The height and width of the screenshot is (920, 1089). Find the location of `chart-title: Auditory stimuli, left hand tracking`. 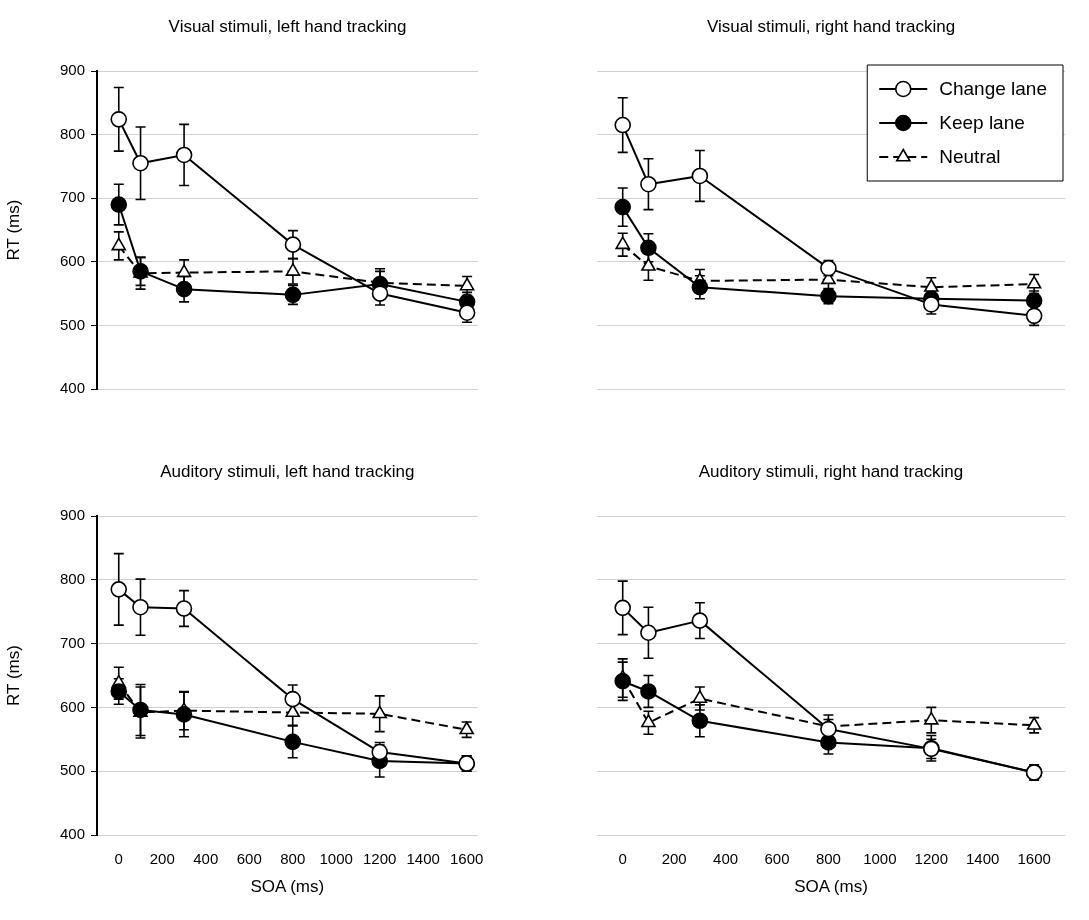

chart-title: Auditory stimuli, left hand tracking is located at coordinates (287, 471).